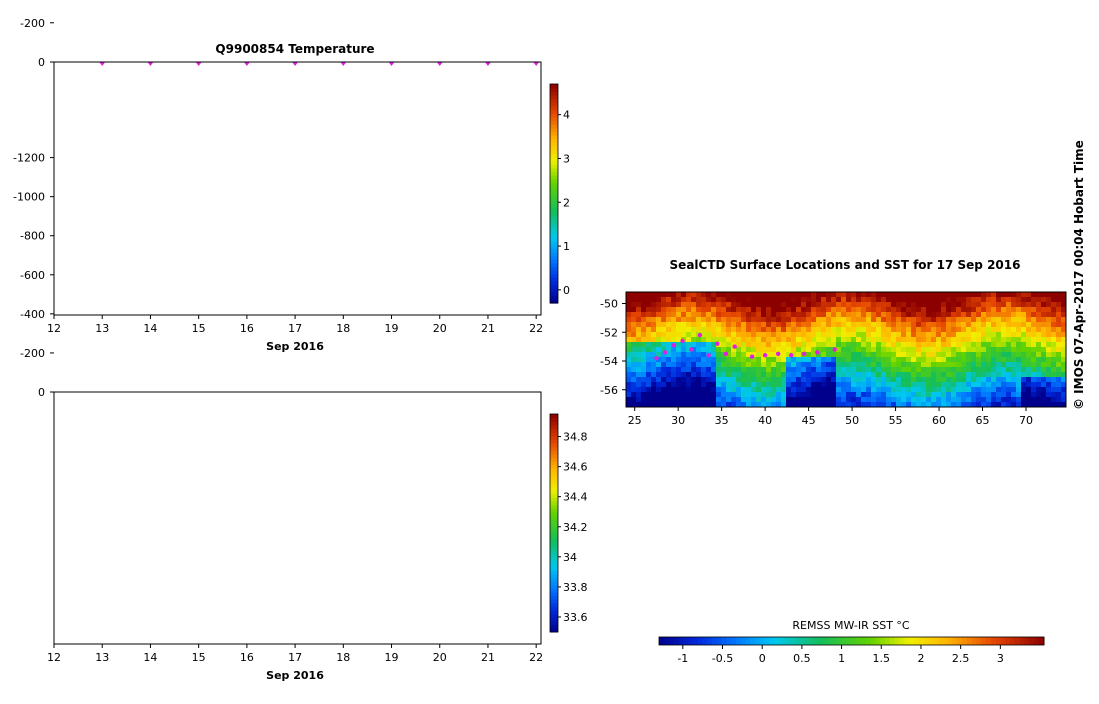 This screenshot has height=704, width=1099. Describe the element at coordinates (536, 328) in the screenshot. I see `x-tick-label: 22` at that location.